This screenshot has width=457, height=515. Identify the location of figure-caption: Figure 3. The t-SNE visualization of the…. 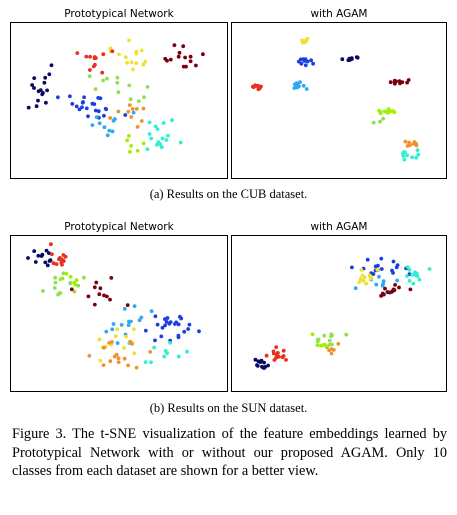
(229, 453).